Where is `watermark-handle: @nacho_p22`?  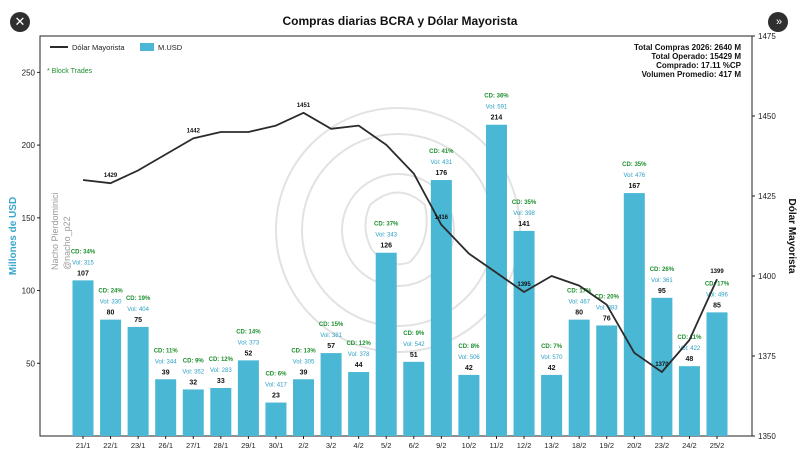
watermark-handle: @nacho_p22 is located at coordinates (67, 243).